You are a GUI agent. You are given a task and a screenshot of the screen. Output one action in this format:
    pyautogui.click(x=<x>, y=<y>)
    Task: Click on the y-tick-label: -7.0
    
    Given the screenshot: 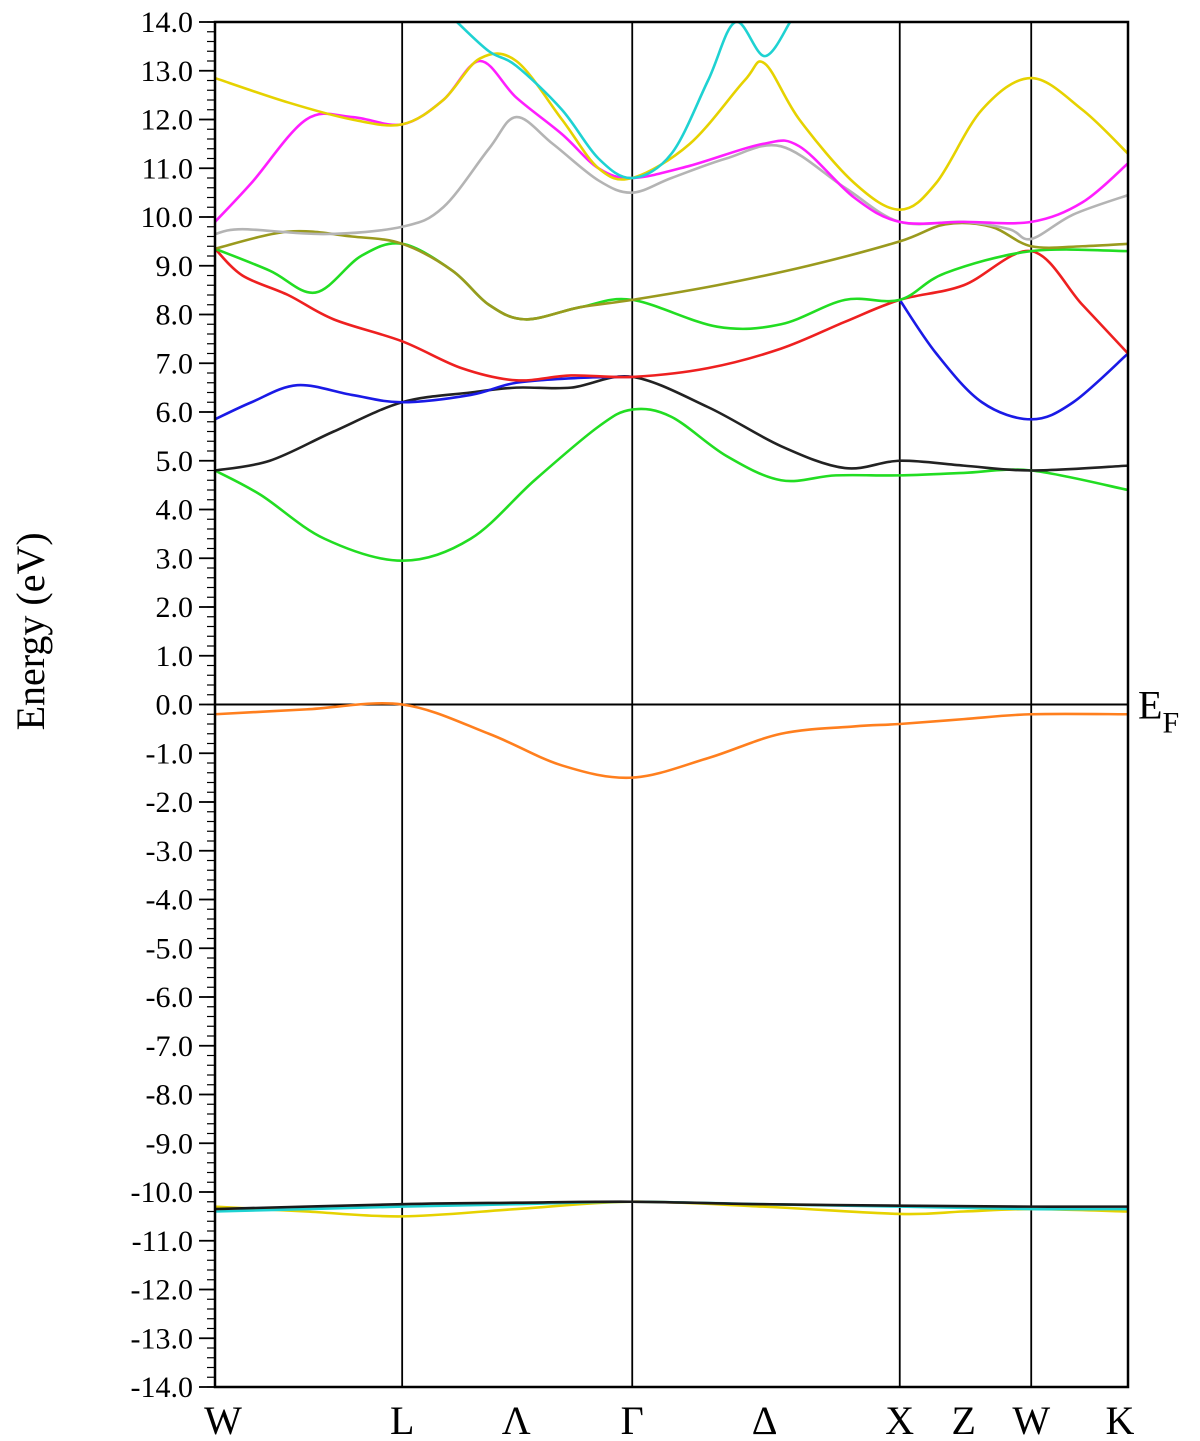 What is the action you would take?
    pyautogui.click(x=170, y=1046)
    